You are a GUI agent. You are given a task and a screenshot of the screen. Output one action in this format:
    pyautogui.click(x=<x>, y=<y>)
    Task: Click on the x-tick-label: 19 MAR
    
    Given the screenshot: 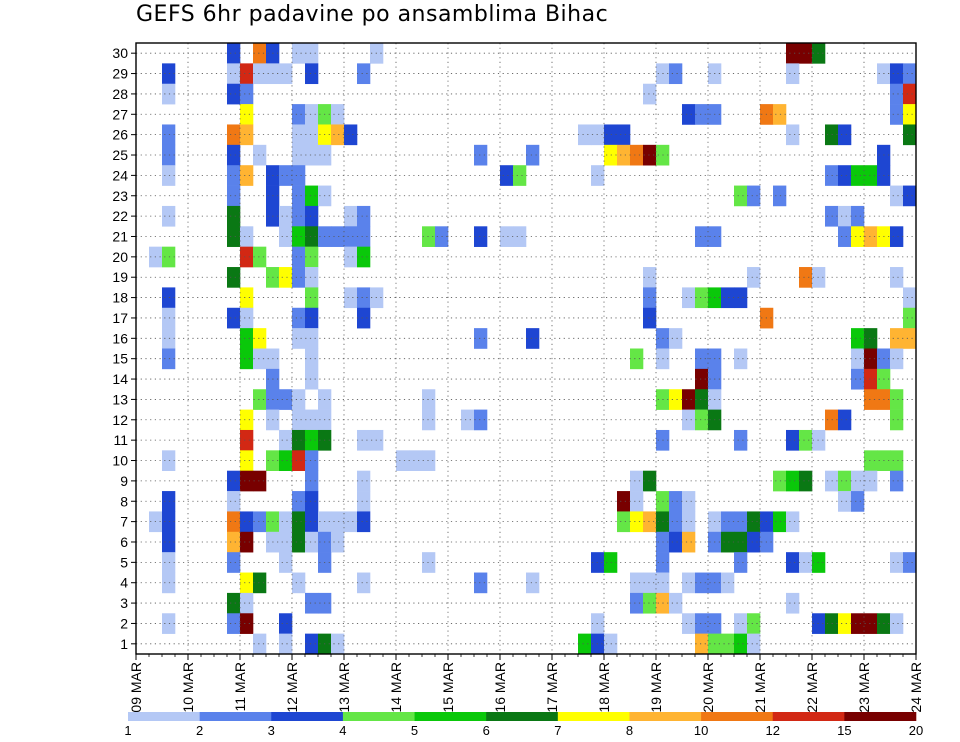 What is the action you would take?
    pyautogui.click(x=656, y=687)
    